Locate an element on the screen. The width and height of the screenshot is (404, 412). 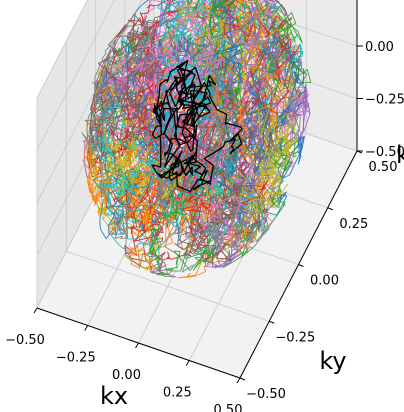
y-axis-label: ky is located at coordinates (332, 361).